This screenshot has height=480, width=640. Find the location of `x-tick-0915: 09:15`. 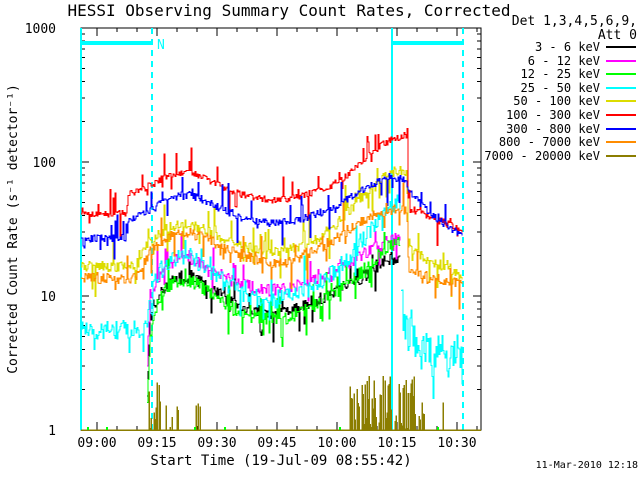

x-tick-0915: 09:15 is located at coordinates (156, 443).